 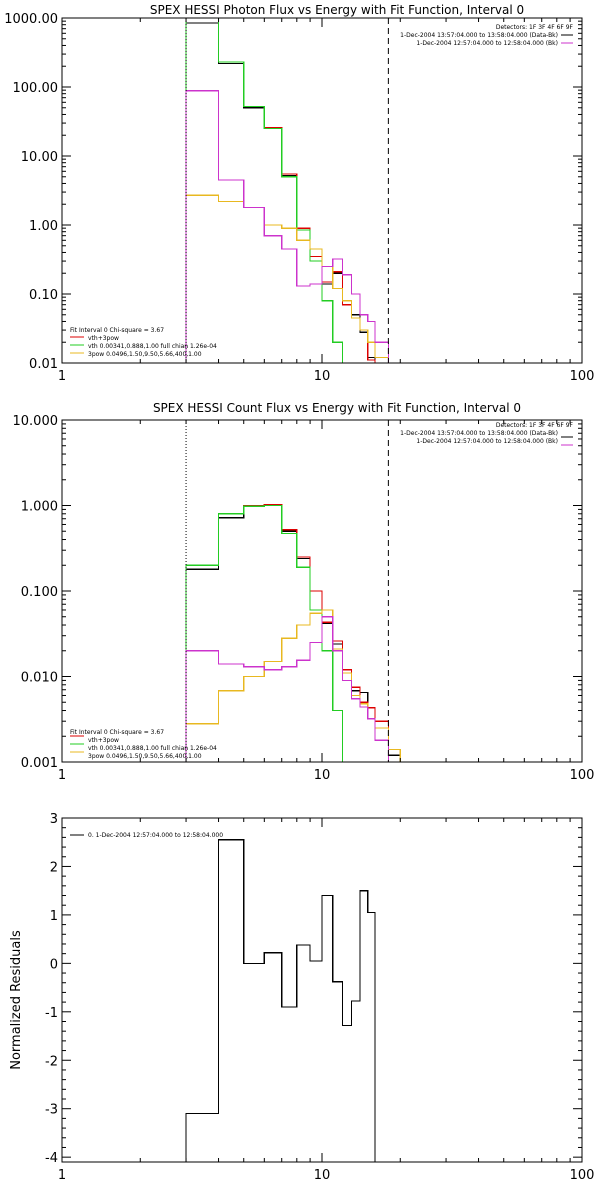 I want to click on count-fit-legend-title: Fit Interval 0 Chi-square = 3.67, so click(x=117, y=732).